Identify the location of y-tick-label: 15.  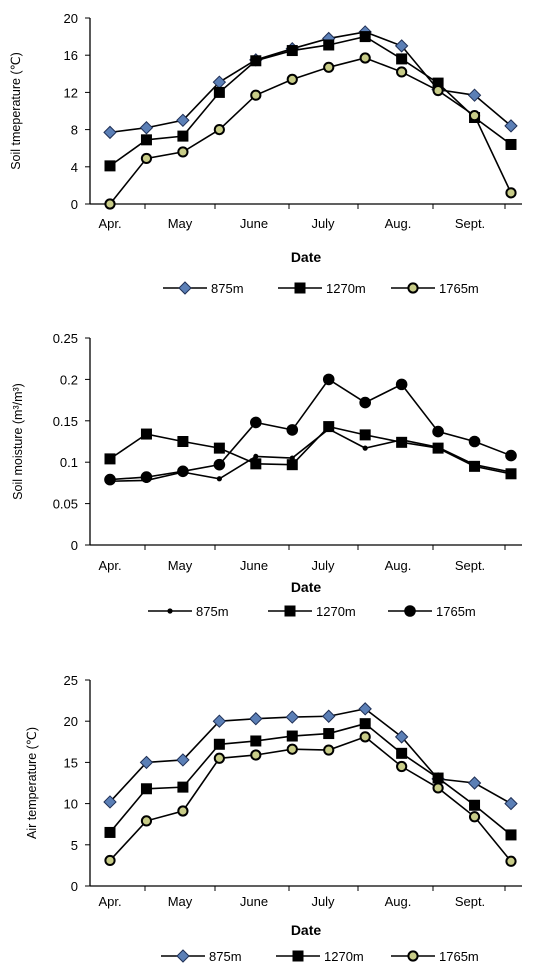
(71, 762).